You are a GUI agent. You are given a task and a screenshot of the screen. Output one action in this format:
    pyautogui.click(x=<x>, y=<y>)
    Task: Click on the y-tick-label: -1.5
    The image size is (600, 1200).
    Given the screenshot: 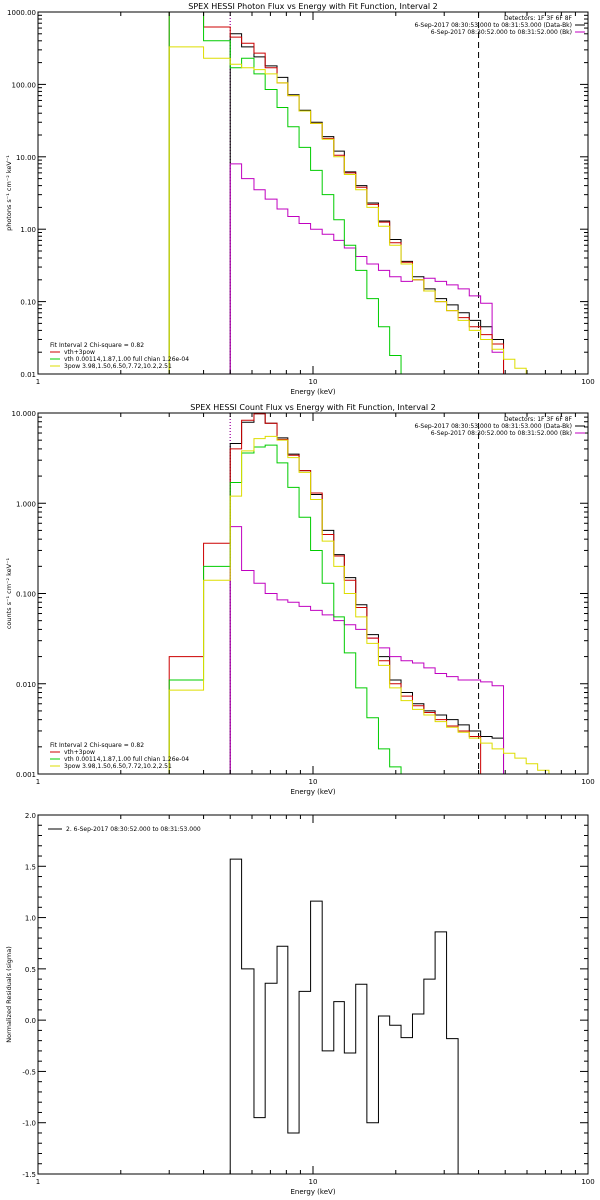 What is the action you would take?
    pyautogui.click(x=29, y=1175)
    